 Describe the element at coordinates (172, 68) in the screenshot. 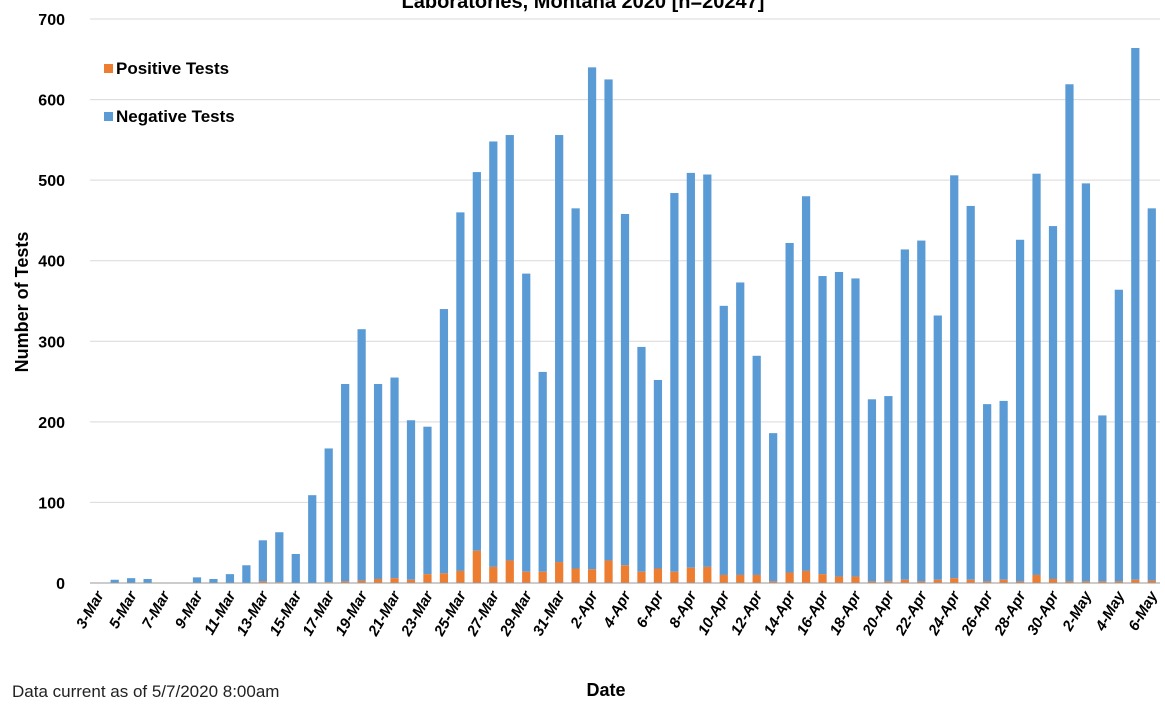

I see `legend-label: Positive Tests` at that location.